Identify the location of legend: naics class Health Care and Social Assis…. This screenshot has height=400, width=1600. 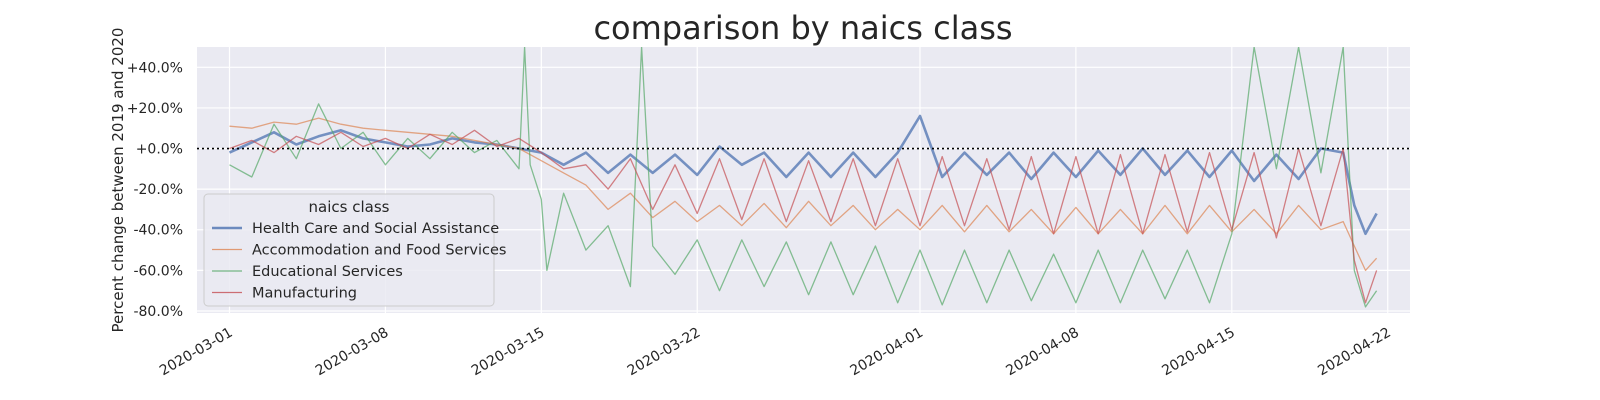
(355, 250).